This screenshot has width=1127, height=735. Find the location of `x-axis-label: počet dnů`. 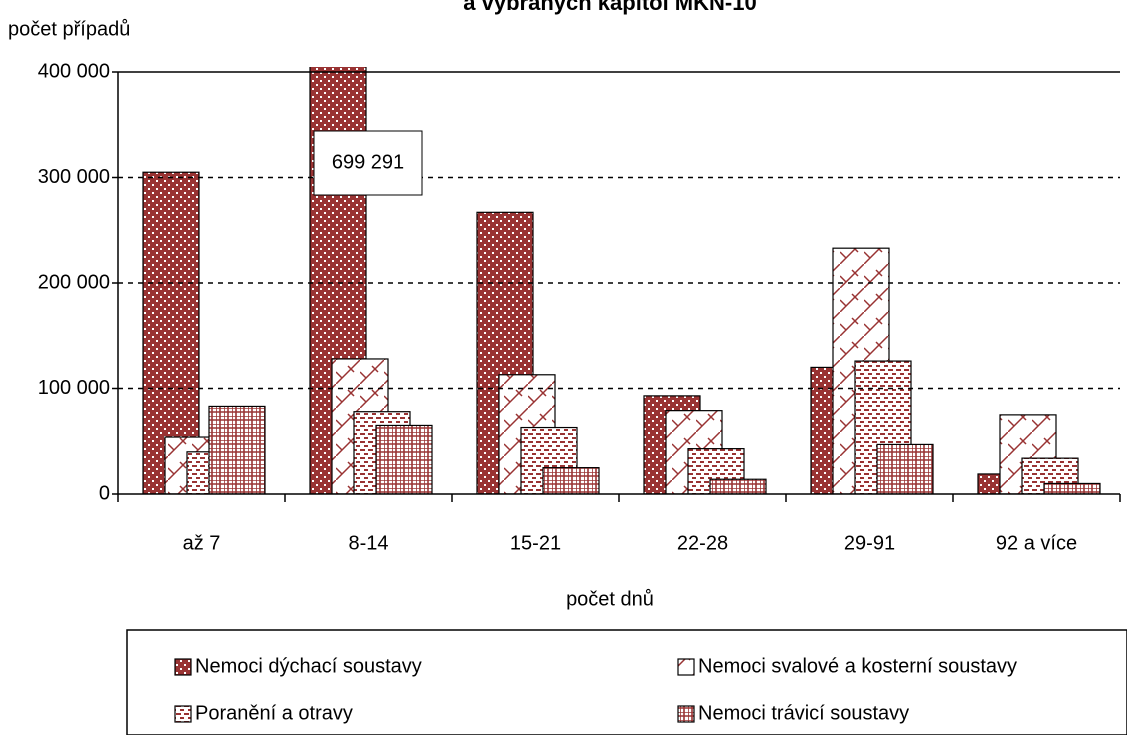

x-axis-label: počet dnů is located at coordinates (610, 599).